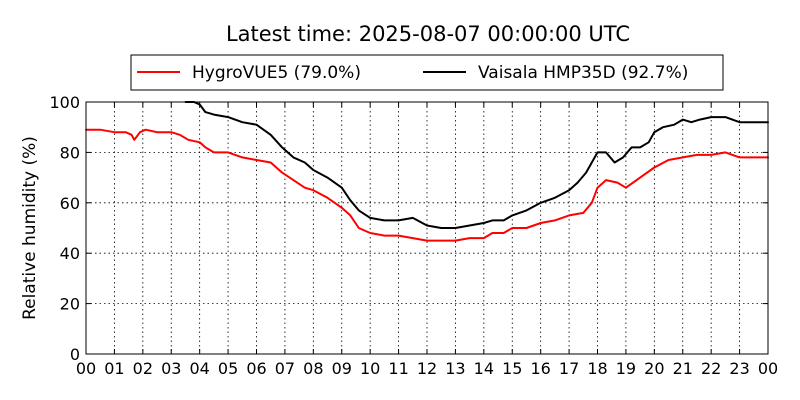 The image size is (800, 400). Describe the element at coordinates (711, 368) in the screenshot. I see `x-tick-label: 22` at that location.